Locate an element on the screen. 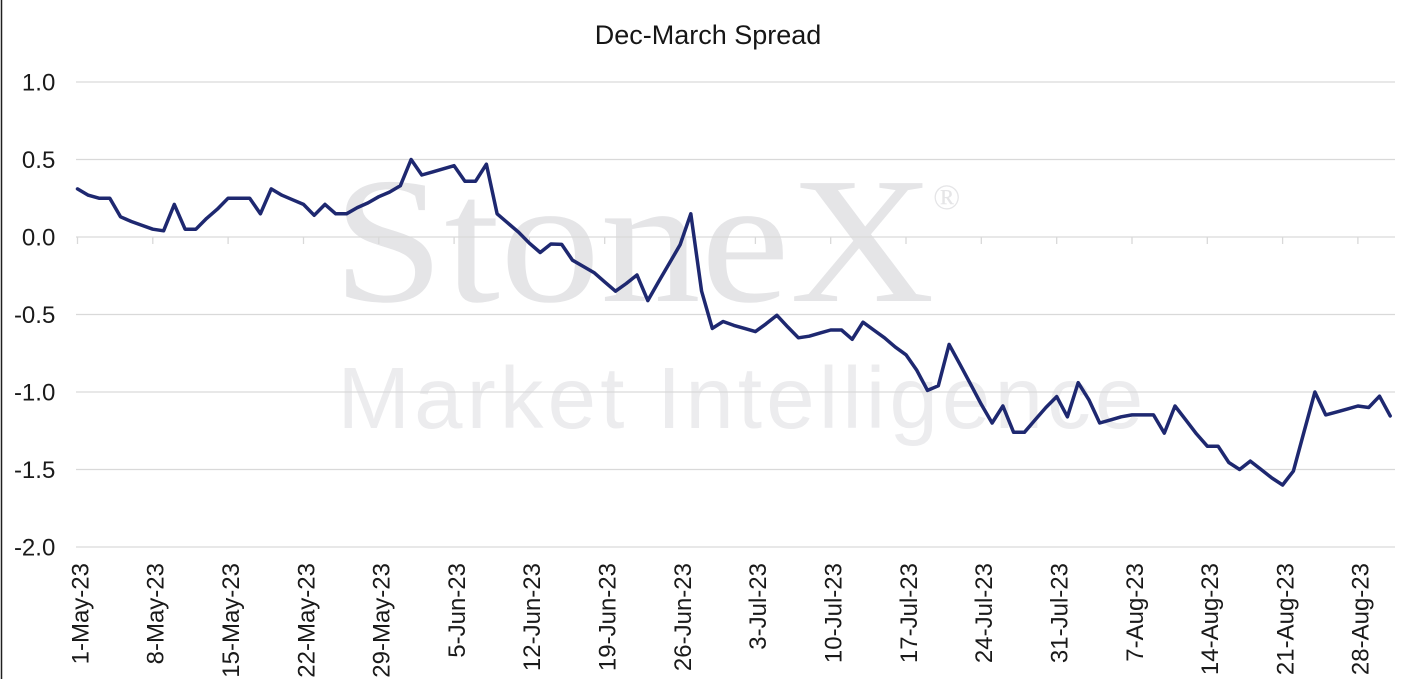  svg-text: -0.5 is located at coordinates (34, 315).